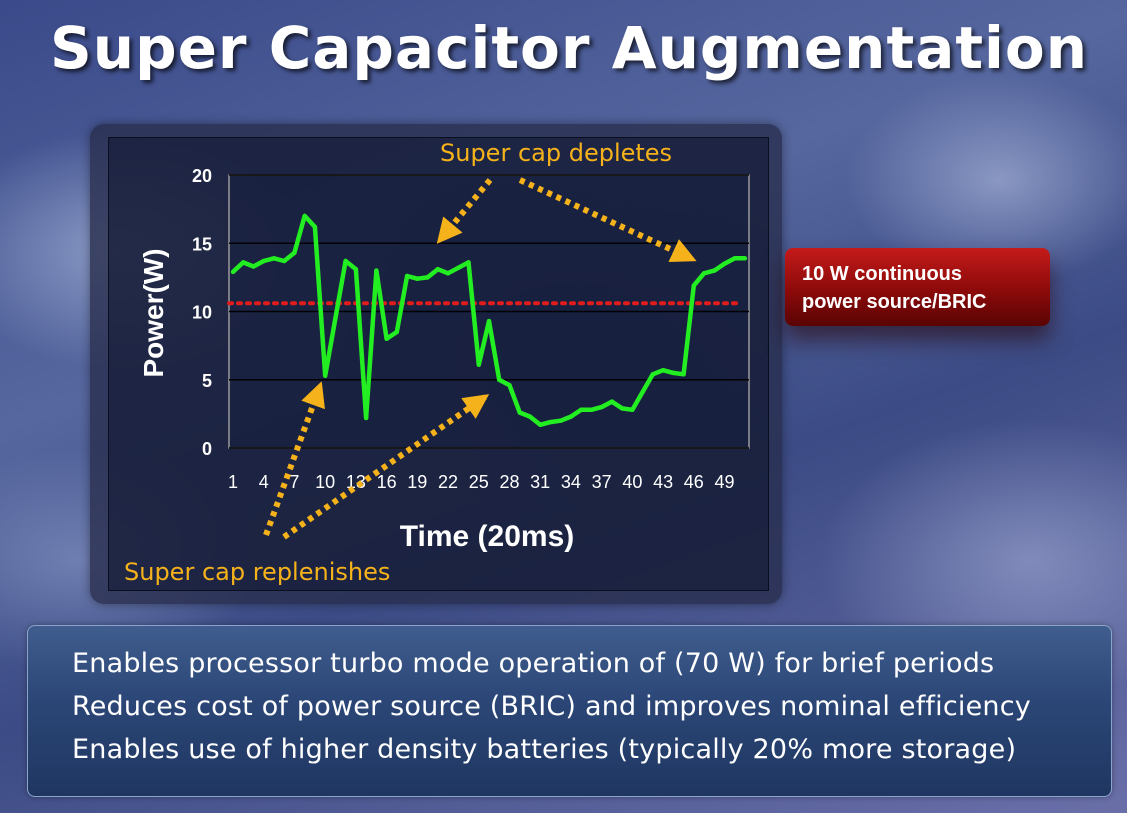 Image resolution: width=1127 pixels, height=813 pixels. Describe the element at coordinates (882, 274) in the screenshot. I see `callout-line-1: 10 W continuous` at that location.